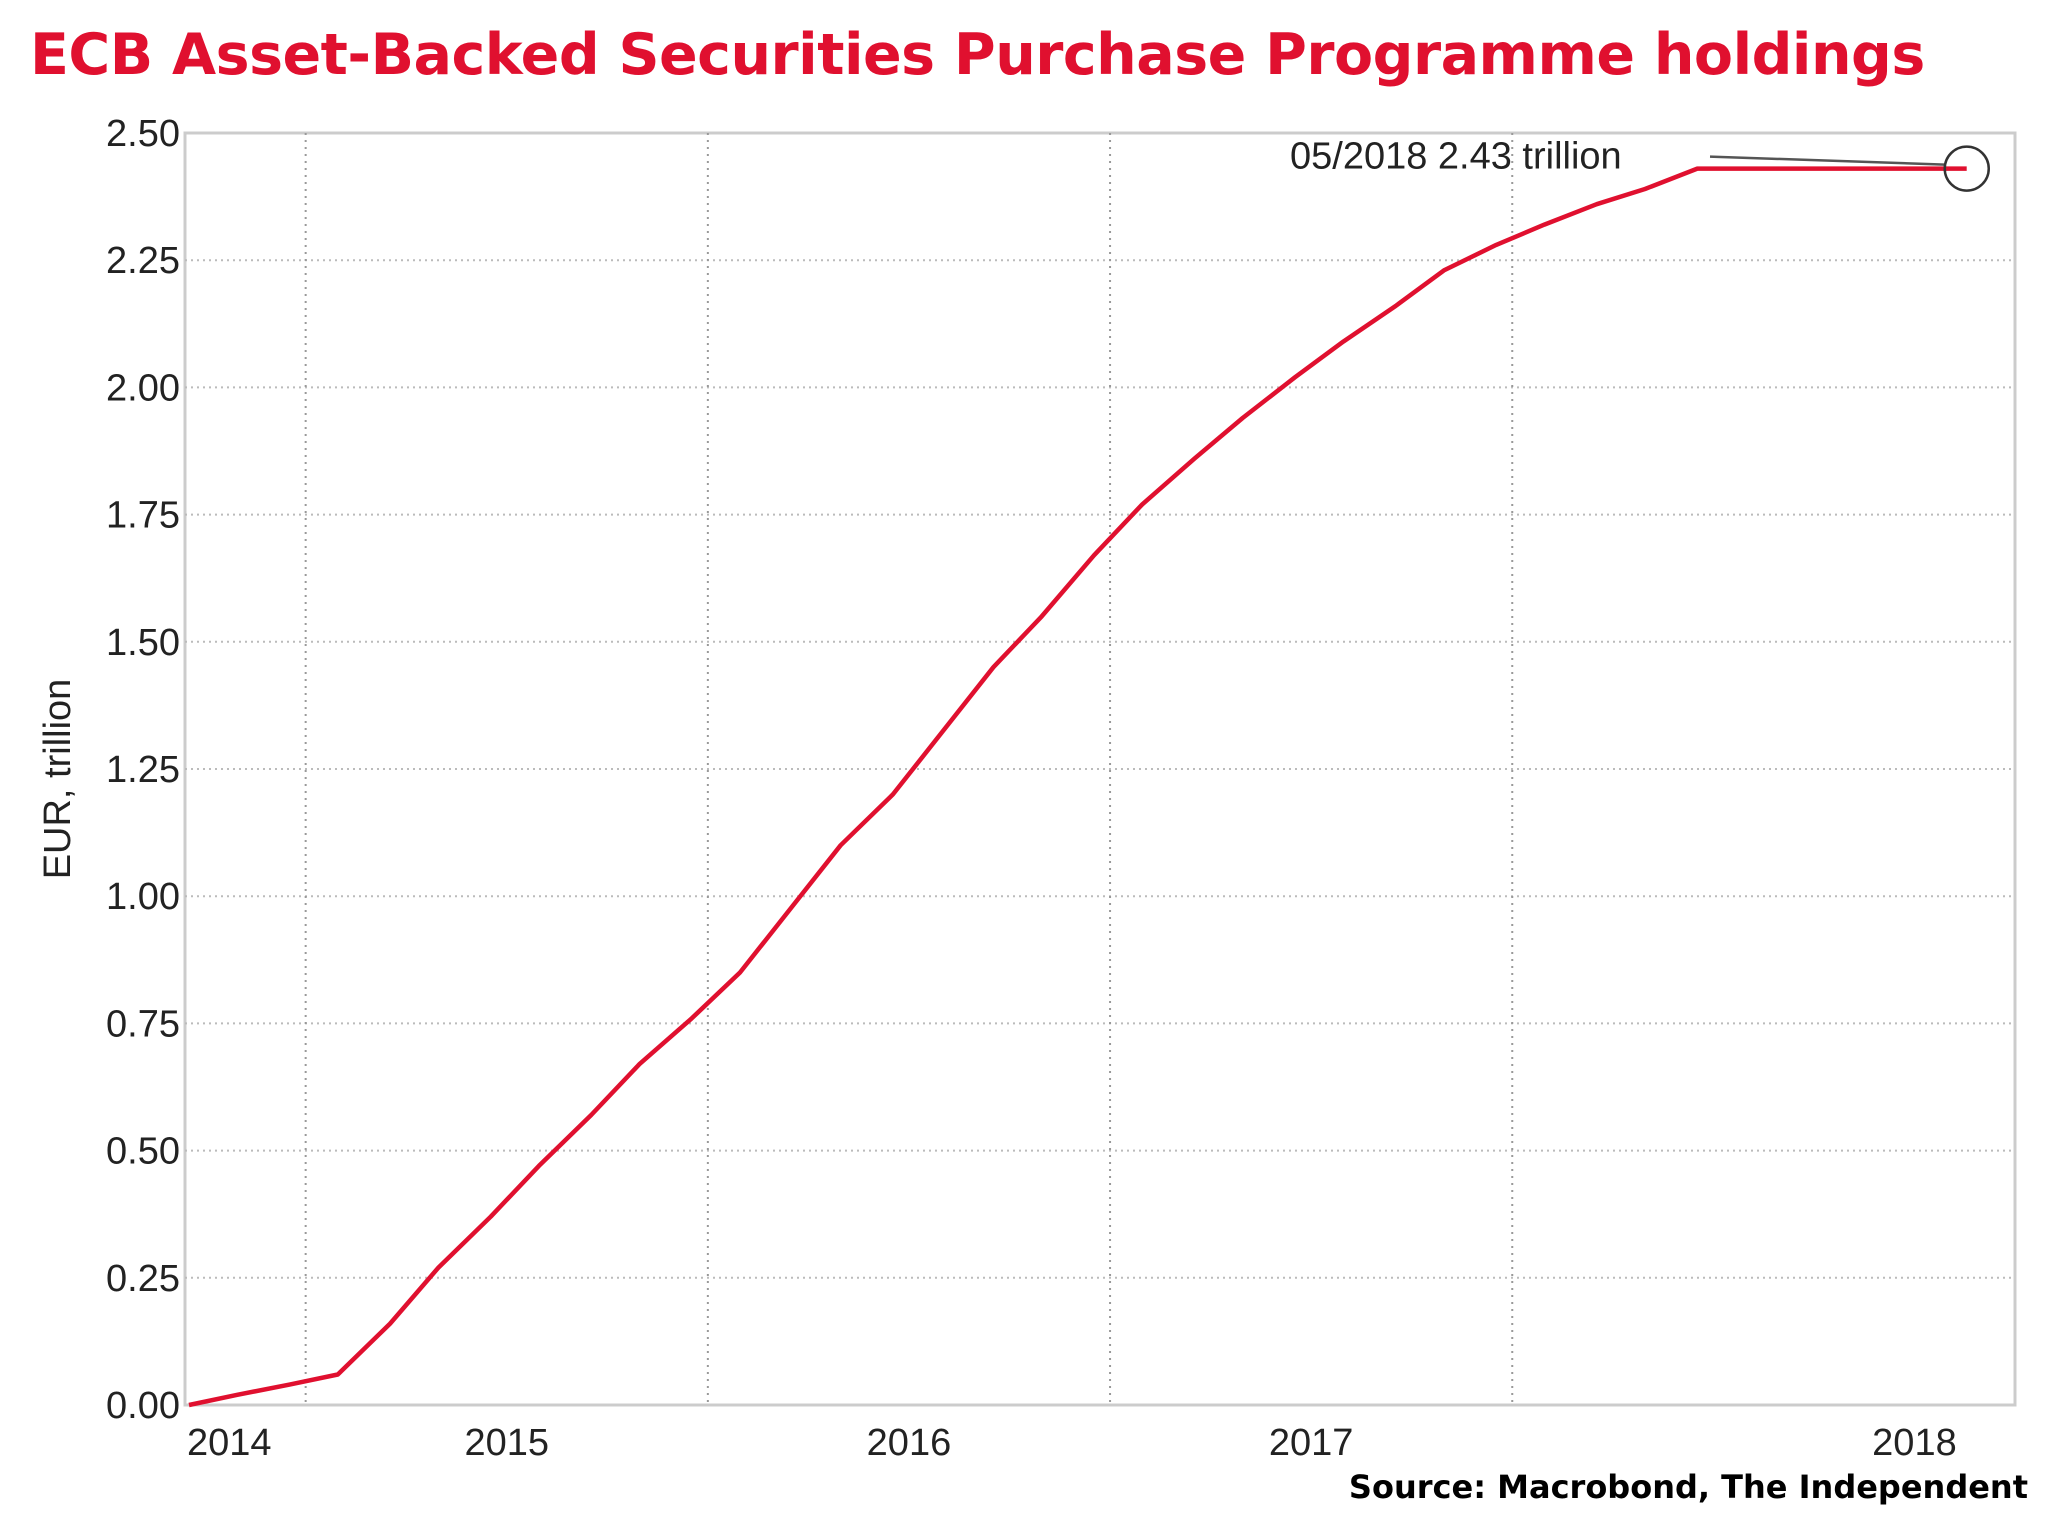  What do you see at coordinates (1966, 168) in the screenshot?
I see `annotation-marker` at bounding box center [1966, 168].